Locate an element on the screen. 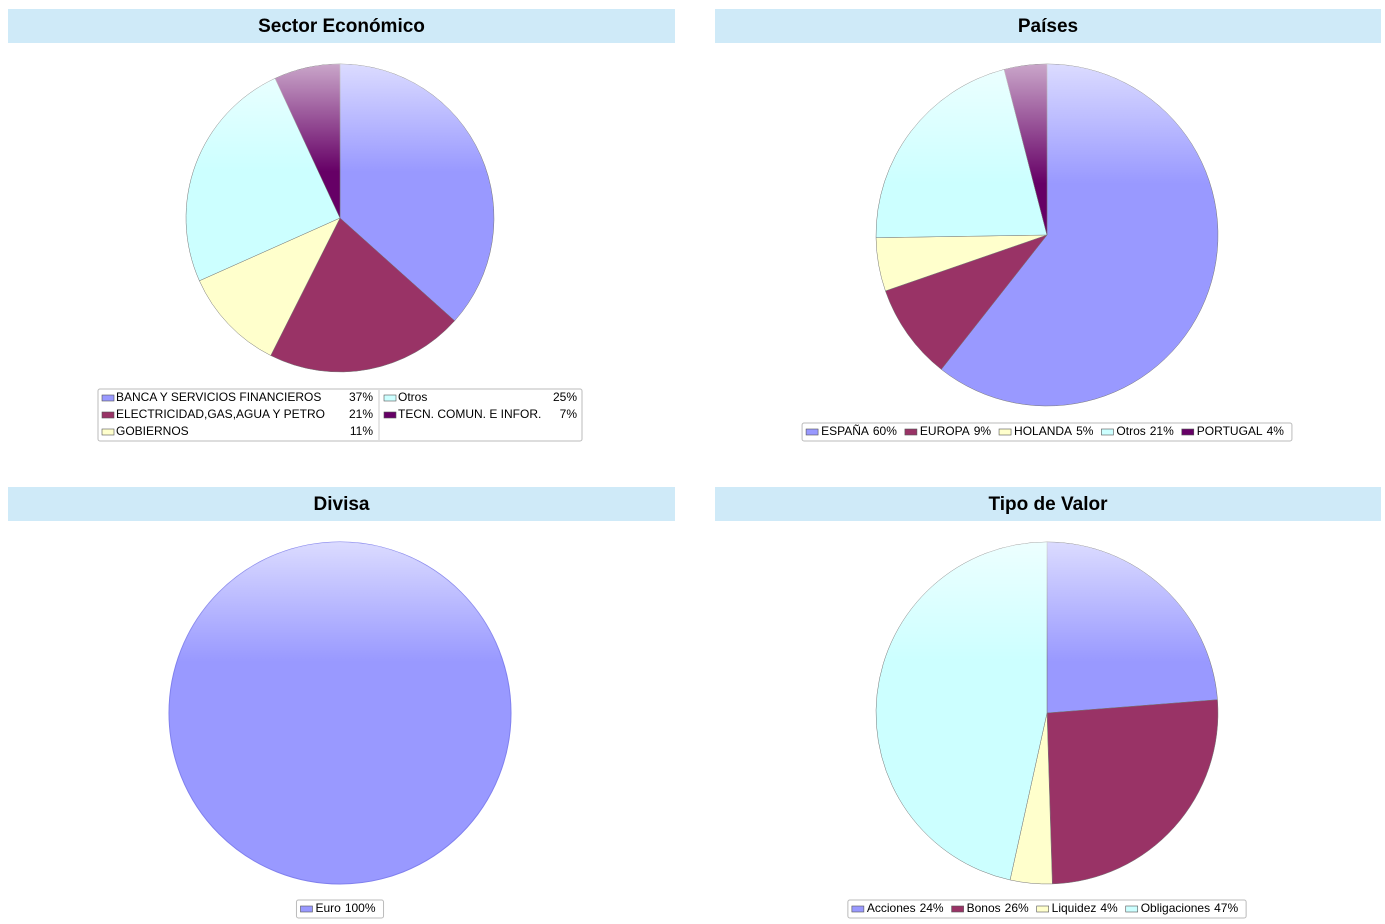 This screenshot has width=1385, height=924. legend-value: 47% is located at coordinates (1226, 908).